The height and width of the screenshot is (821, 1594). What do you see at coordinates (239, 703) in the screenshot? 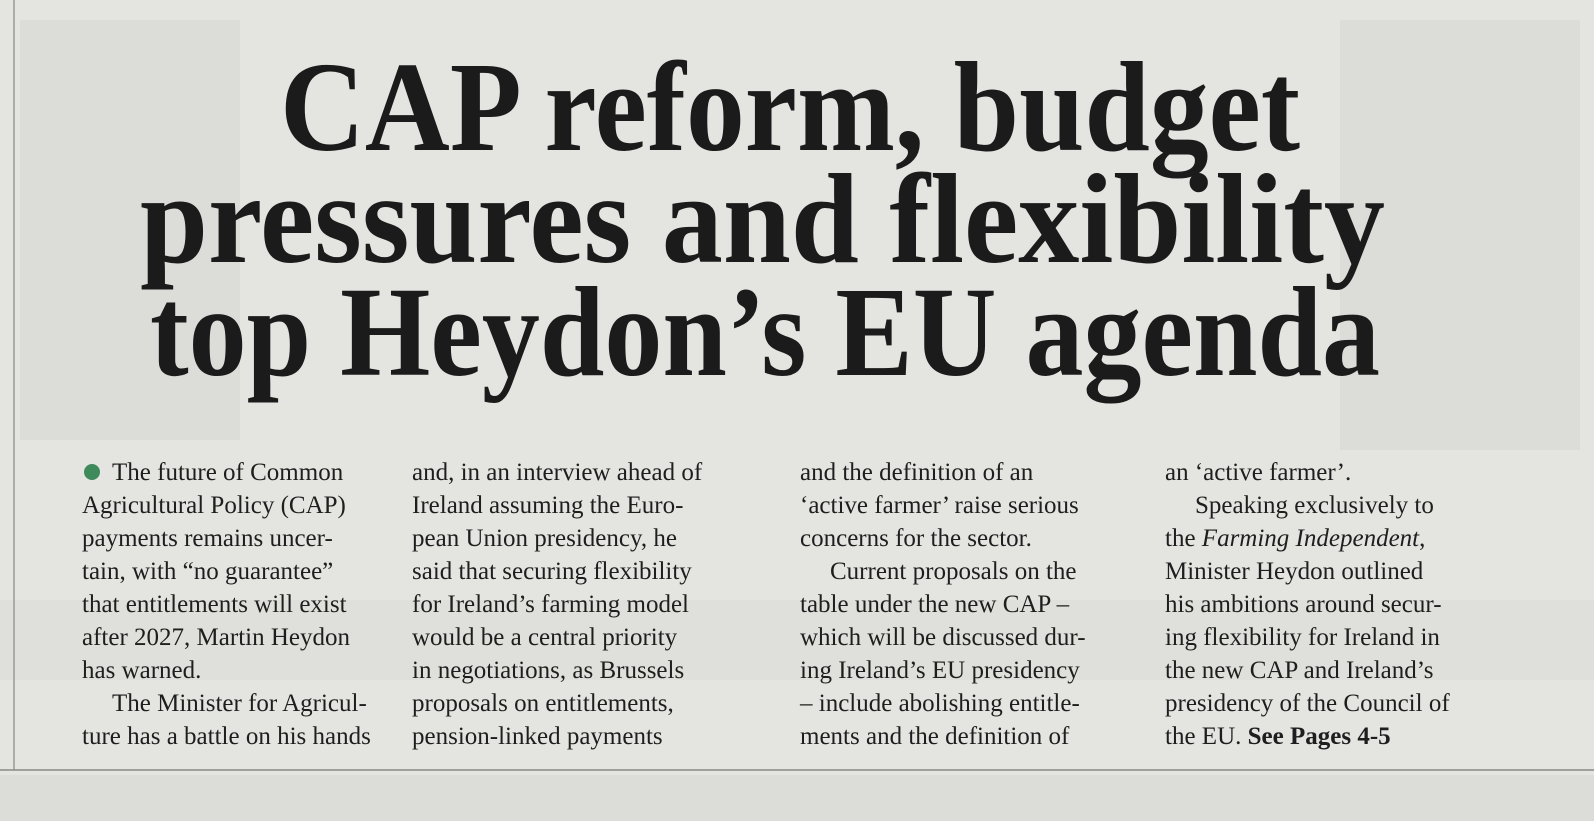
I see `body-line: The Minister for Agricul-` at bounding box center [239, 703].